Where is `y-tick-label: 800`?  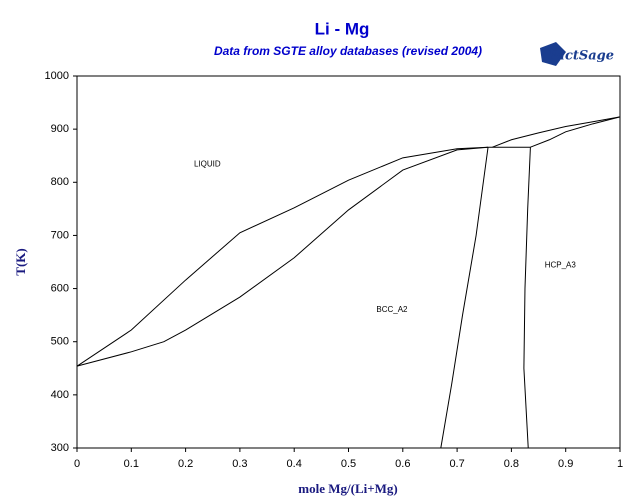 y-tick-label: 800 is located at coordinates (60, 182).